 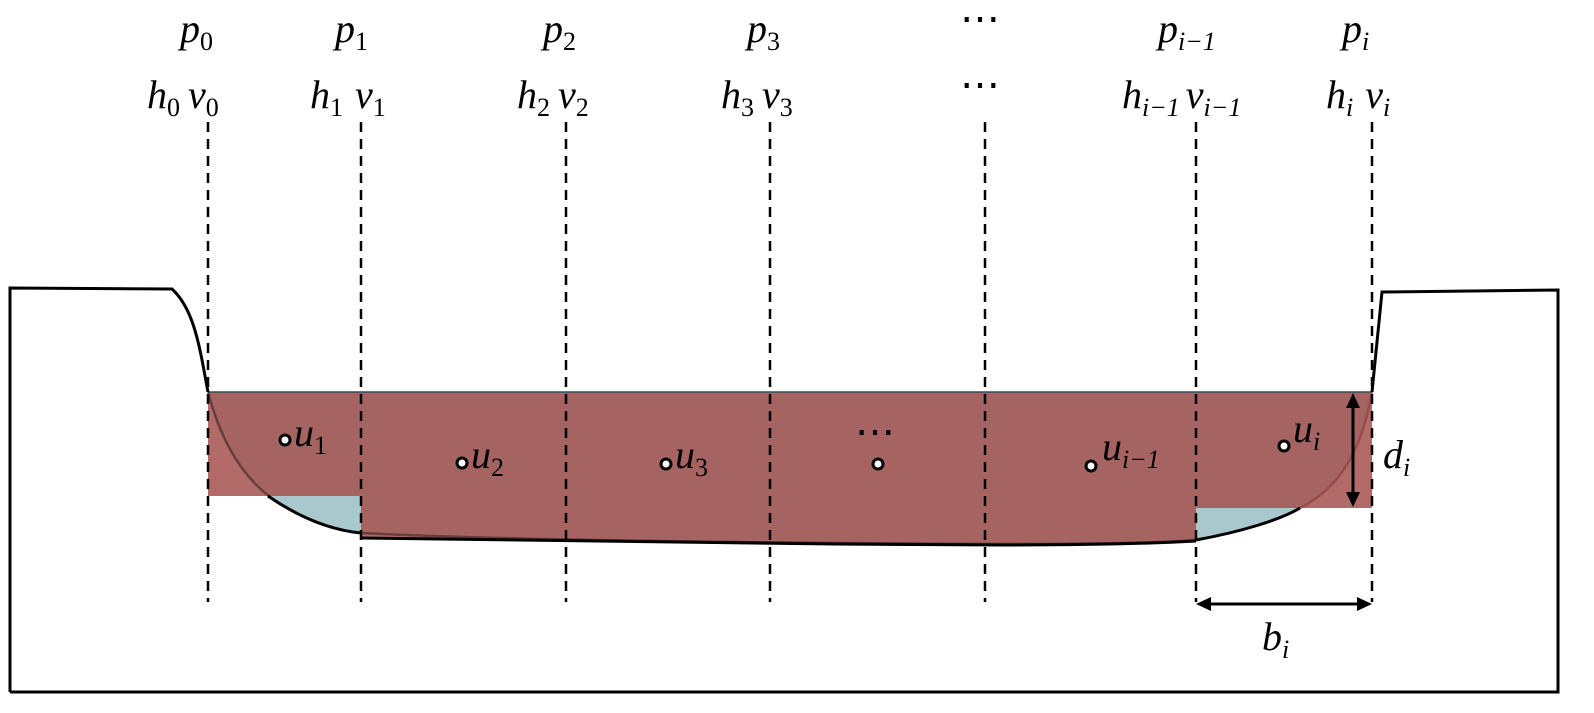 I want to click on label-p0: p0, so click(x=195, y=31).